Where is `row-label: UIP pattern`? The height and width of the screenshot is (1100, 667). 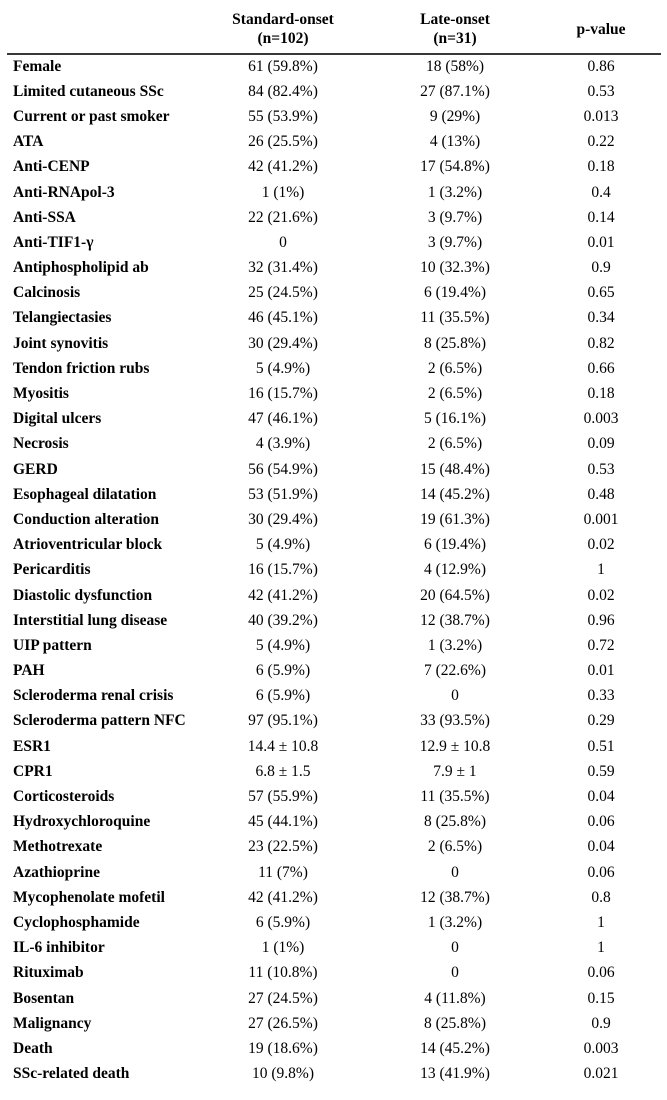 row-label: UIP pattern is located at coordinates (52, 645).